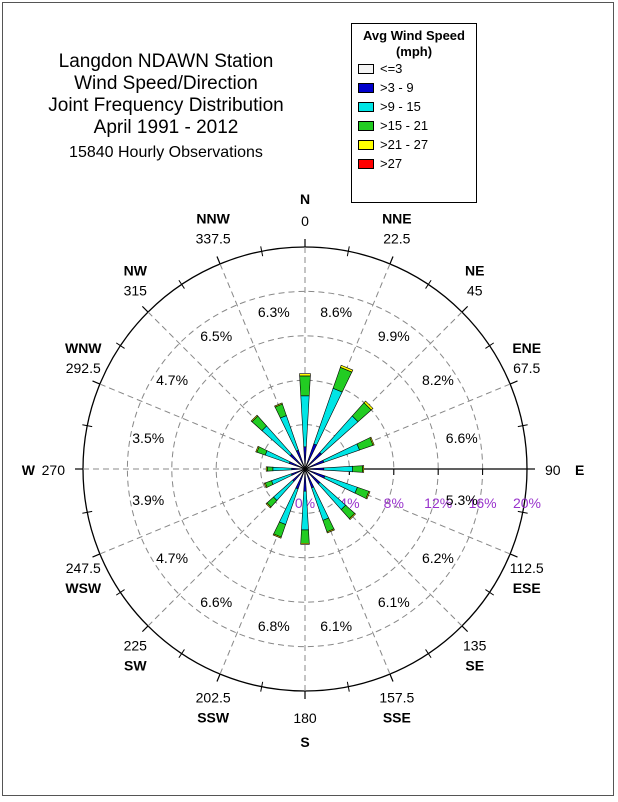 This screenshot has width=618, height=802. What do you see at coordinates (397, 218) in the screenshot?
I see `compass-label: NNE` at bounding box center [397, 218].